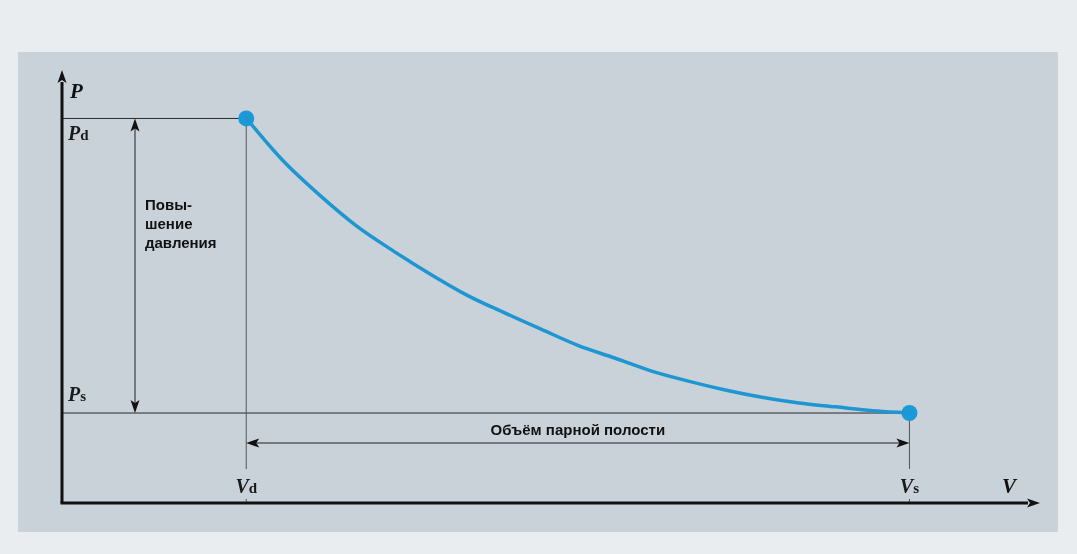 The width and height of the screenshot is (1077, 554). Describe the element at coordinates (77, 394) in the screenshot. I see `ref-line-label: Ps` at that location.